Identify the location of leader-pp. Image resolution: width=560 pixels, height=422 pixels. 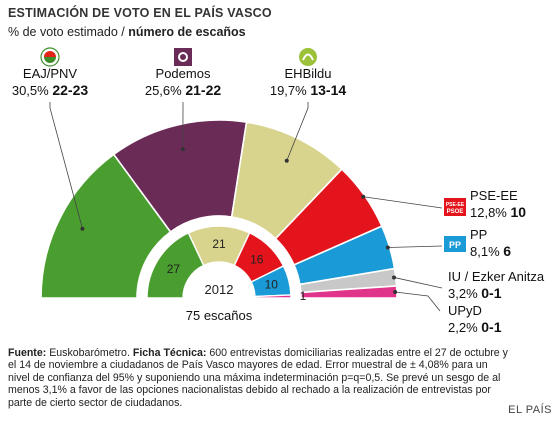
(415, 246).